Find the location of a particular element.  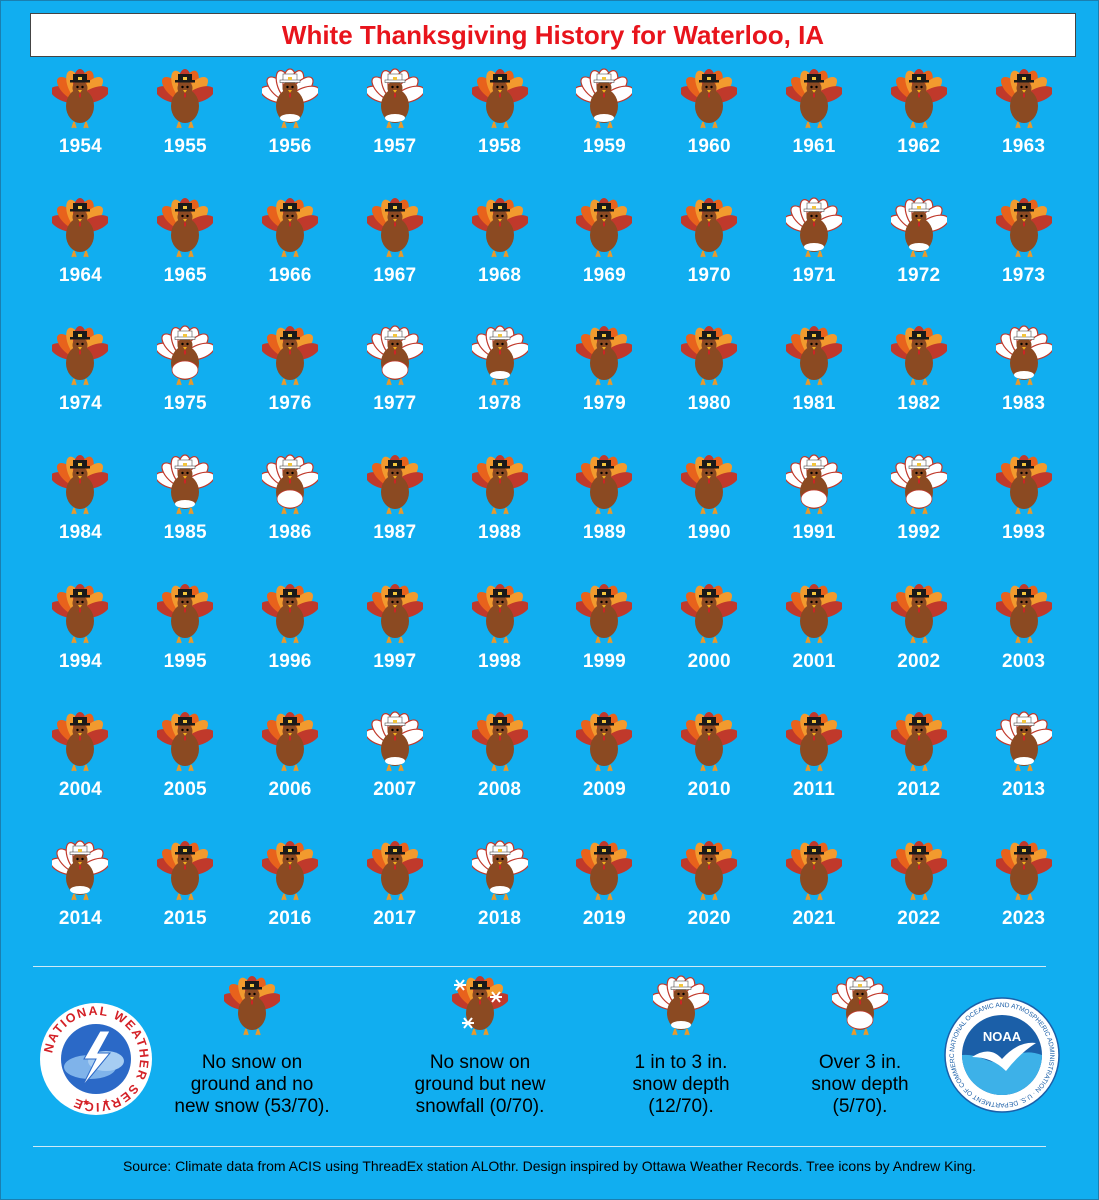

year-label: 1970 is located at coordinates (709, 275).